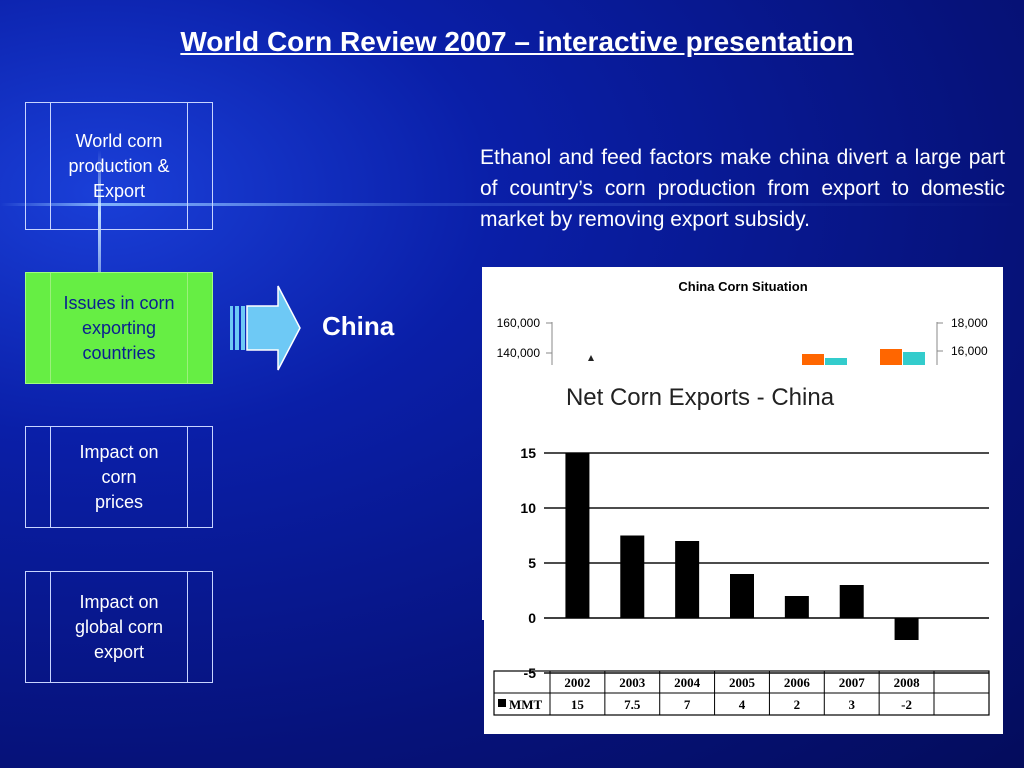 Image resolution: width=1024 pixels, height=768 pixels. Describe the element at coordinates (532, 618) in the screenshot. I see `y-tick-label: 0` at that location.